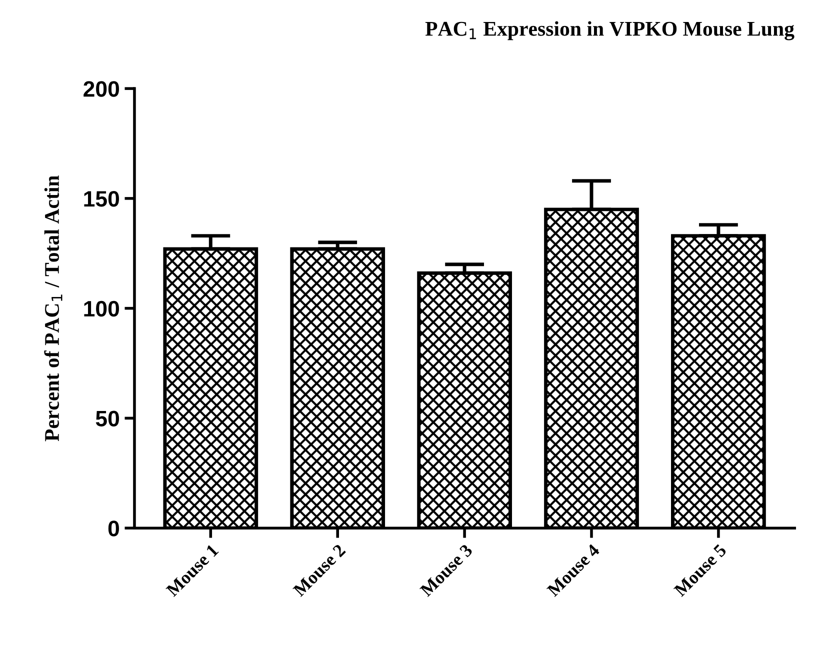 The height and width of the screenshot is (656, 815). I want to click on y-tick-label: 0, so click(113, 528).